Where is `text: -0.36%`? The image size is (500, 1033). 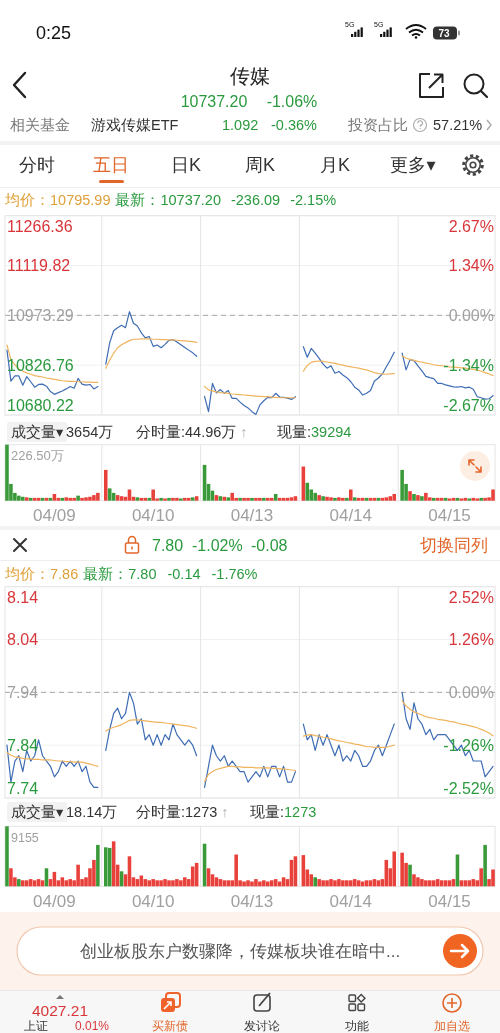
text: -0.36% is located at coordinates (294, 125).